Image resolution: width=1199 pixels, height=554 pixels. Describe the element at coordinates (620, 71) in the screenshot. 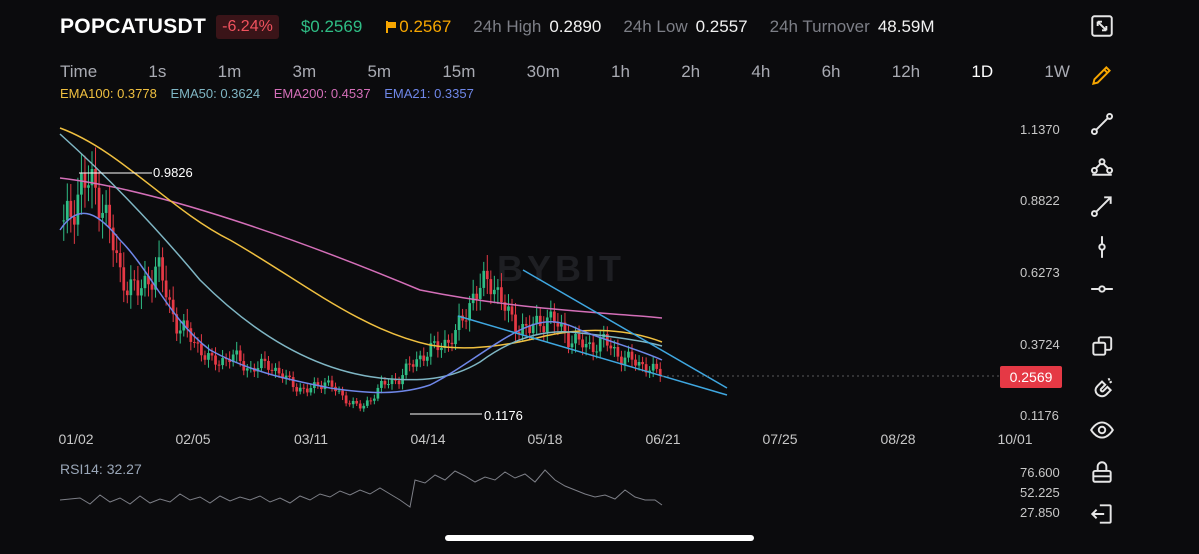

I see `tf-1h: 1h` at that location.